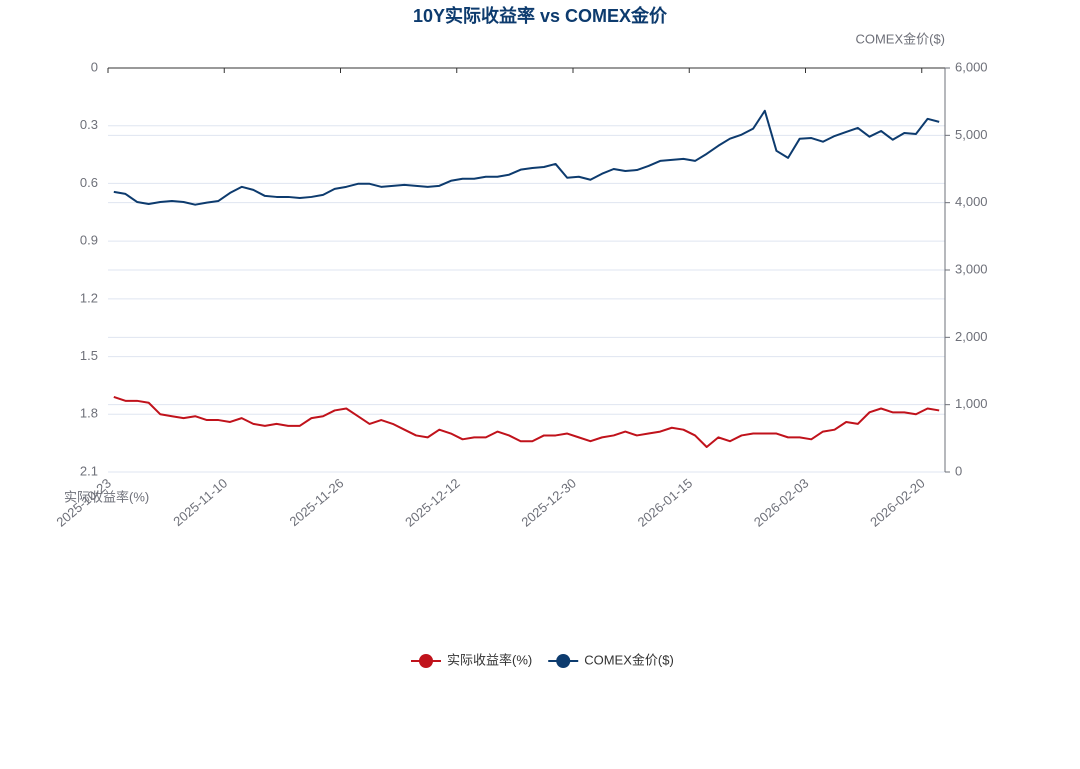  What do you see at coordinates (89, 355) in the screenshot?
I see `y-tick-label: 1.5` at bounding box center [89, 355].